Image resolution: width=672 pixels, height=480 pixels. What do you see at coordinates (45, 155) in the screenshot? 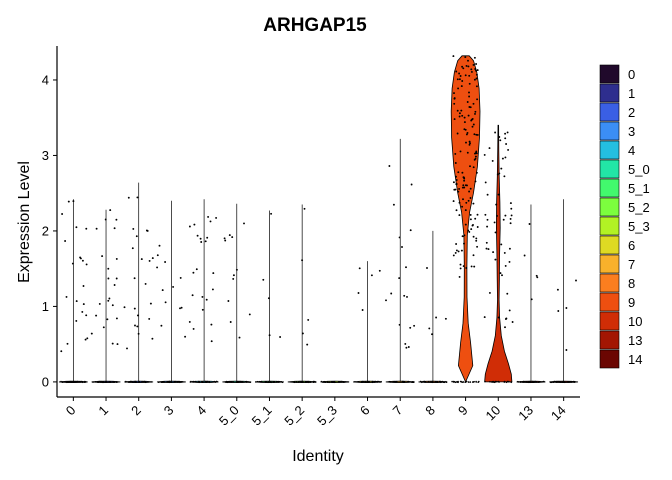
I see `y-tick-label: 3` at bounding box center [45, 155].